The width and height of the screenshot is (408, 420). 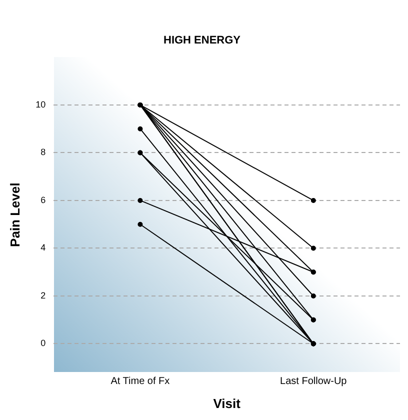 What do you see at coordinates (43, 343) in the screenshot?
I see `y-tick-label: 0` at bounding box center [43, 343].